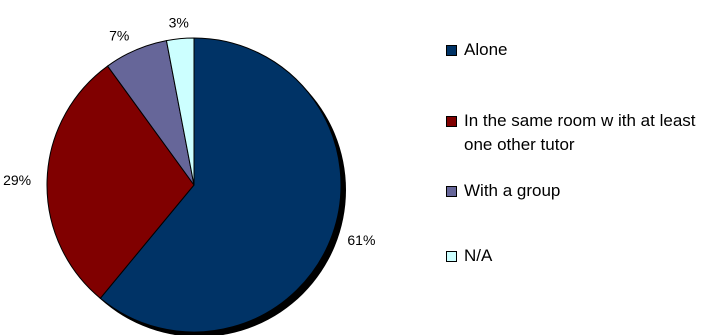 This screenshot has width=705, height=335. What do you see at coordinates (451, 50) in the screenshot?
I see `legend-swatch-alone` at bounding box center [451, 50].